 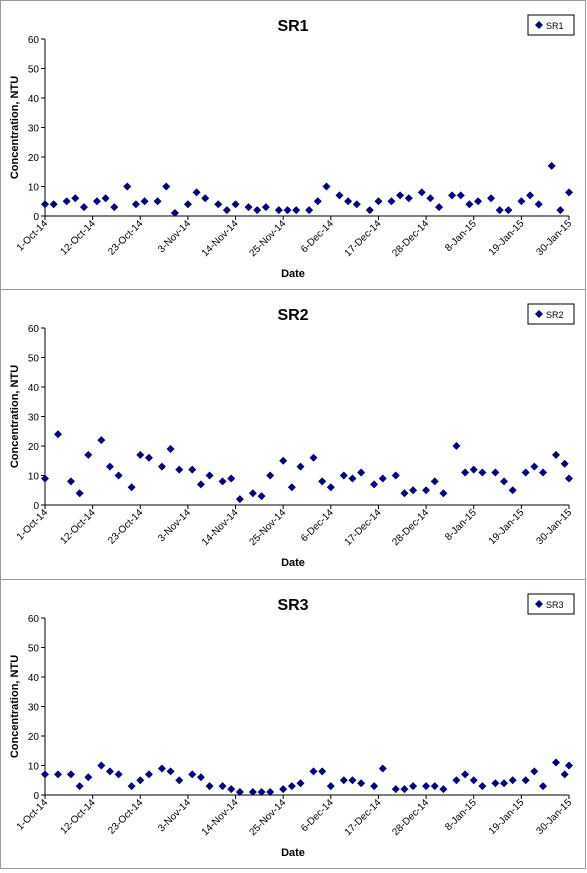 I want to click on chart-title: SR3, so click(x=292, y=605).